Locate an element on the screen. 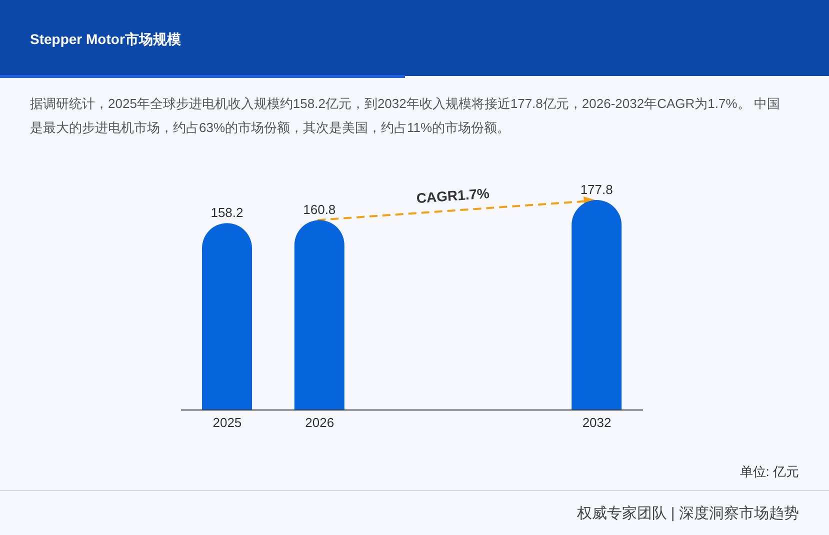 This screenshot has height=535, width=829. text: 单位: 亿元 is located at coordinates (769, 472).